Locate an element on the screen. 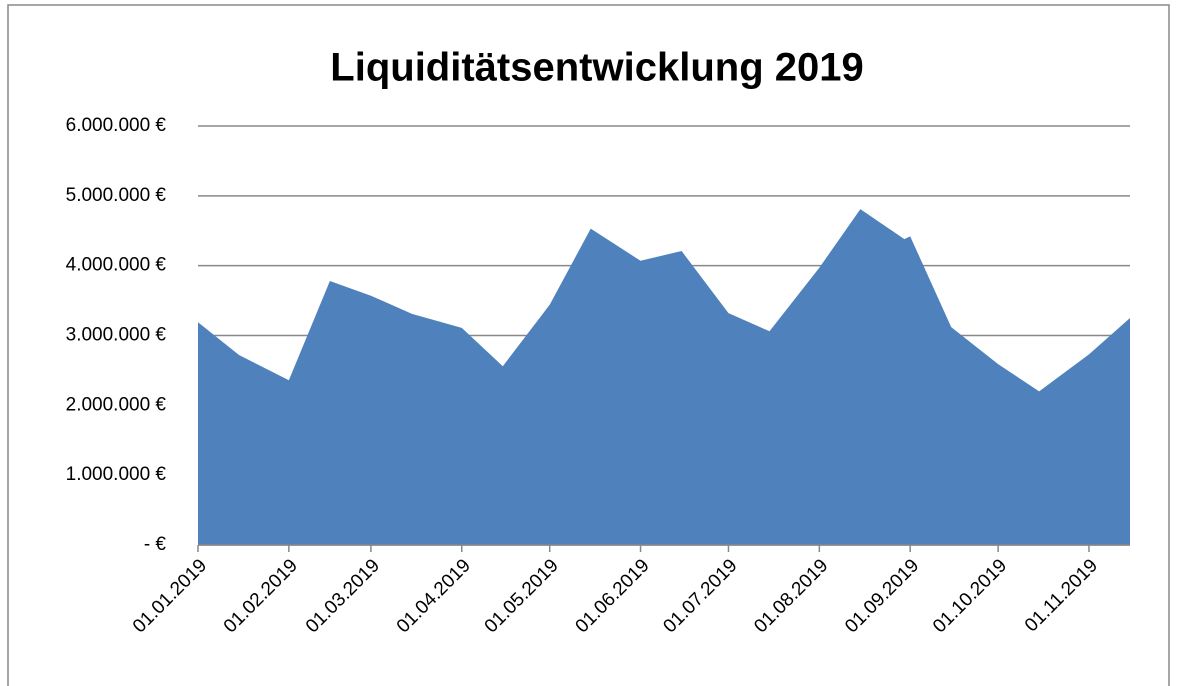  y-tick-label: 2.000.000 € is located at coordinates (116, 404).